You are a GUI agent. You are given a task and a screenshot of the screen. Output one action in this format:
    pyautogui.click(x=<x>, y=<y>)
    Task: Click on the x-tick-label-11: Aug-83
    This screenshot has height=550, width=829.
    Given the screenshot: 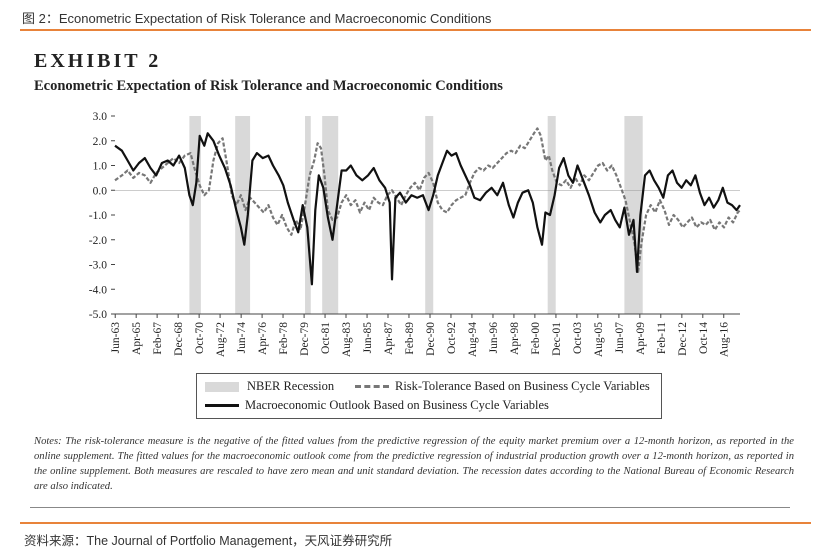 What is the action you would take?
    pyautogui.click(x=347, y=339)
    